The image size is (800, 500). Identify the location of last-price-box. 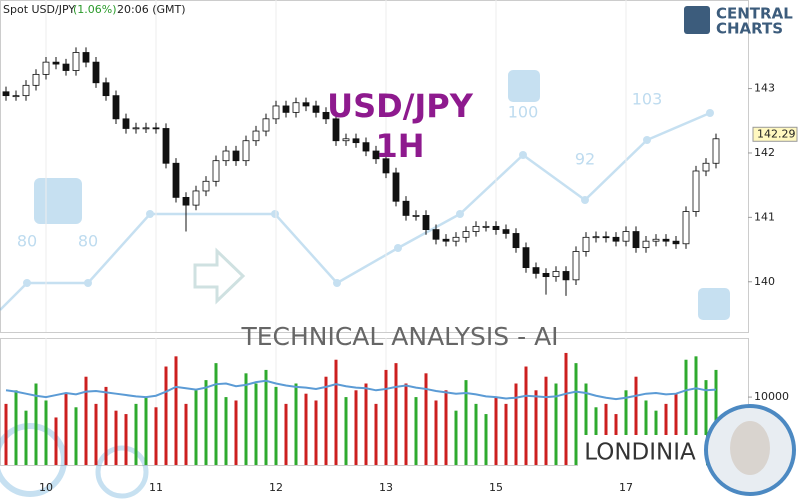
(775, 134).